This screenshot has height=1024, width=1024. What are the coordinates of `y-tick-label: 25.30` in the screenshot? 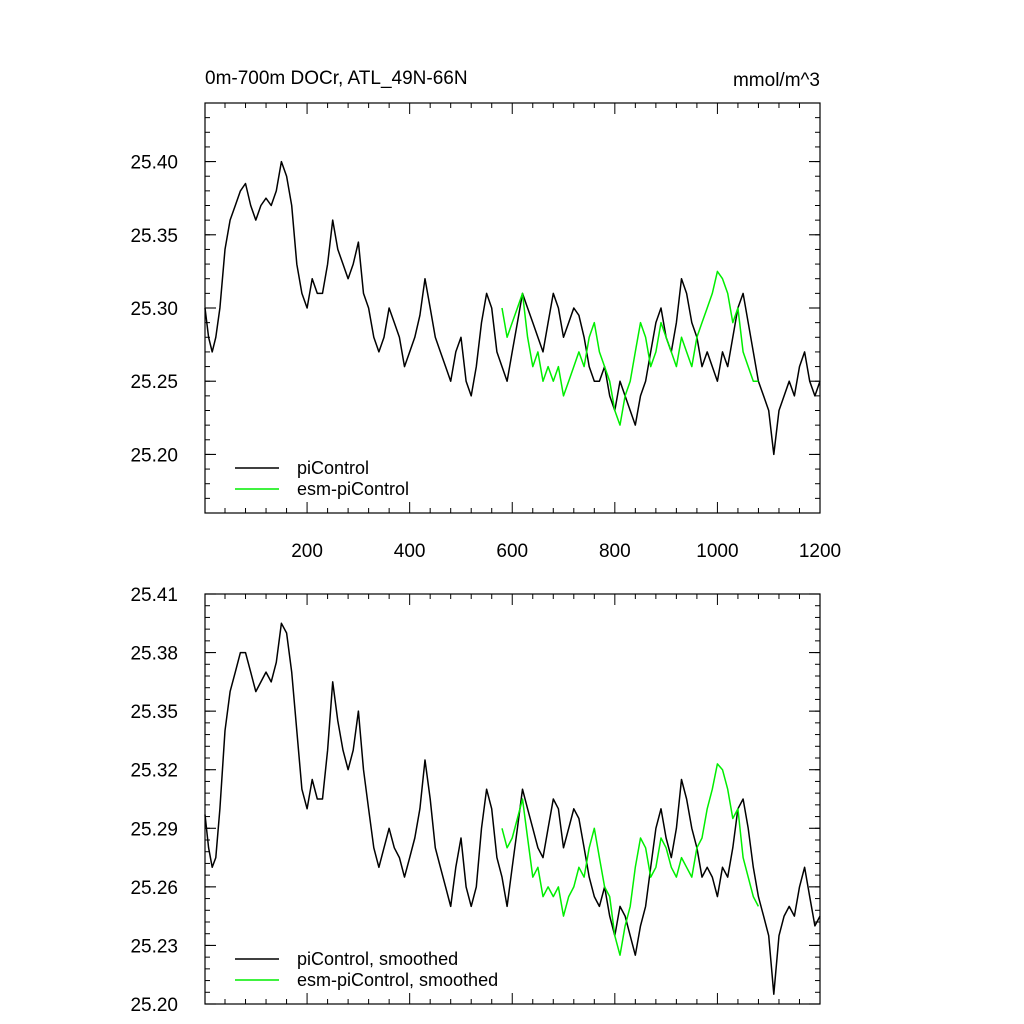 It's located at (154, 309).